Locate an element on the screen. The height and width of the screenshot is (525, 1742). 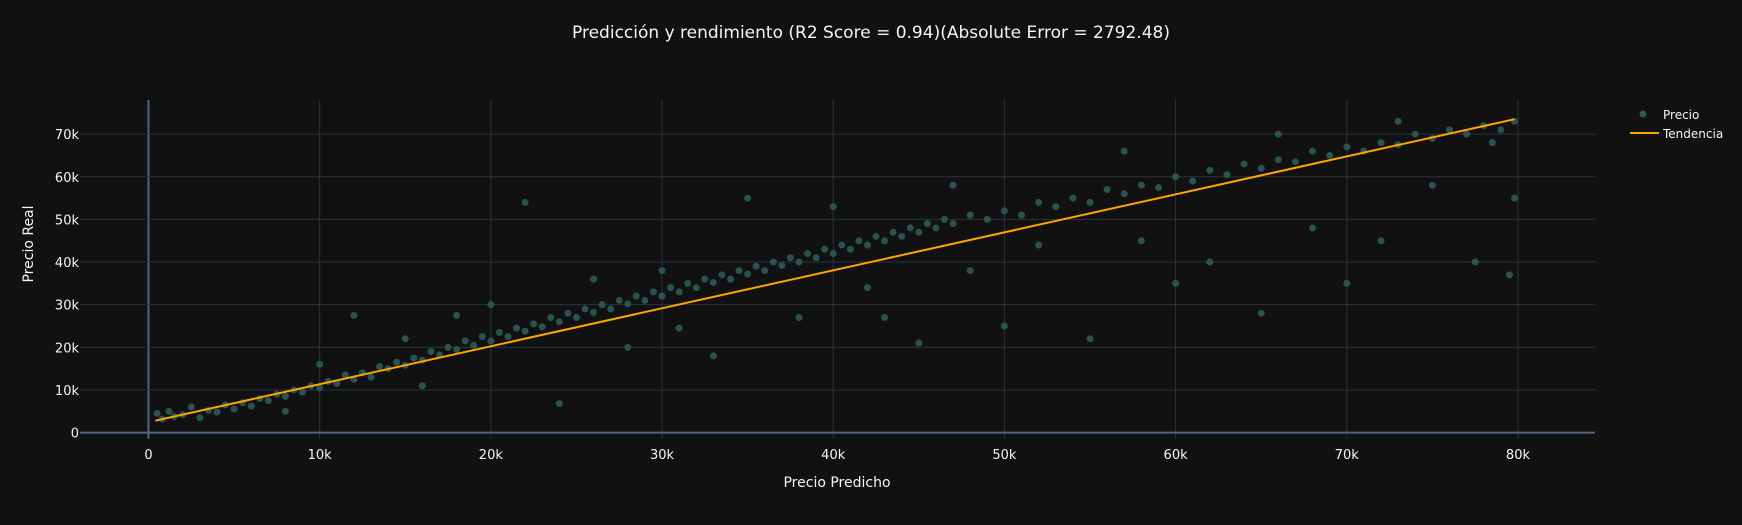
x-tick-label: 70k is located at coordinates (1347, 455).